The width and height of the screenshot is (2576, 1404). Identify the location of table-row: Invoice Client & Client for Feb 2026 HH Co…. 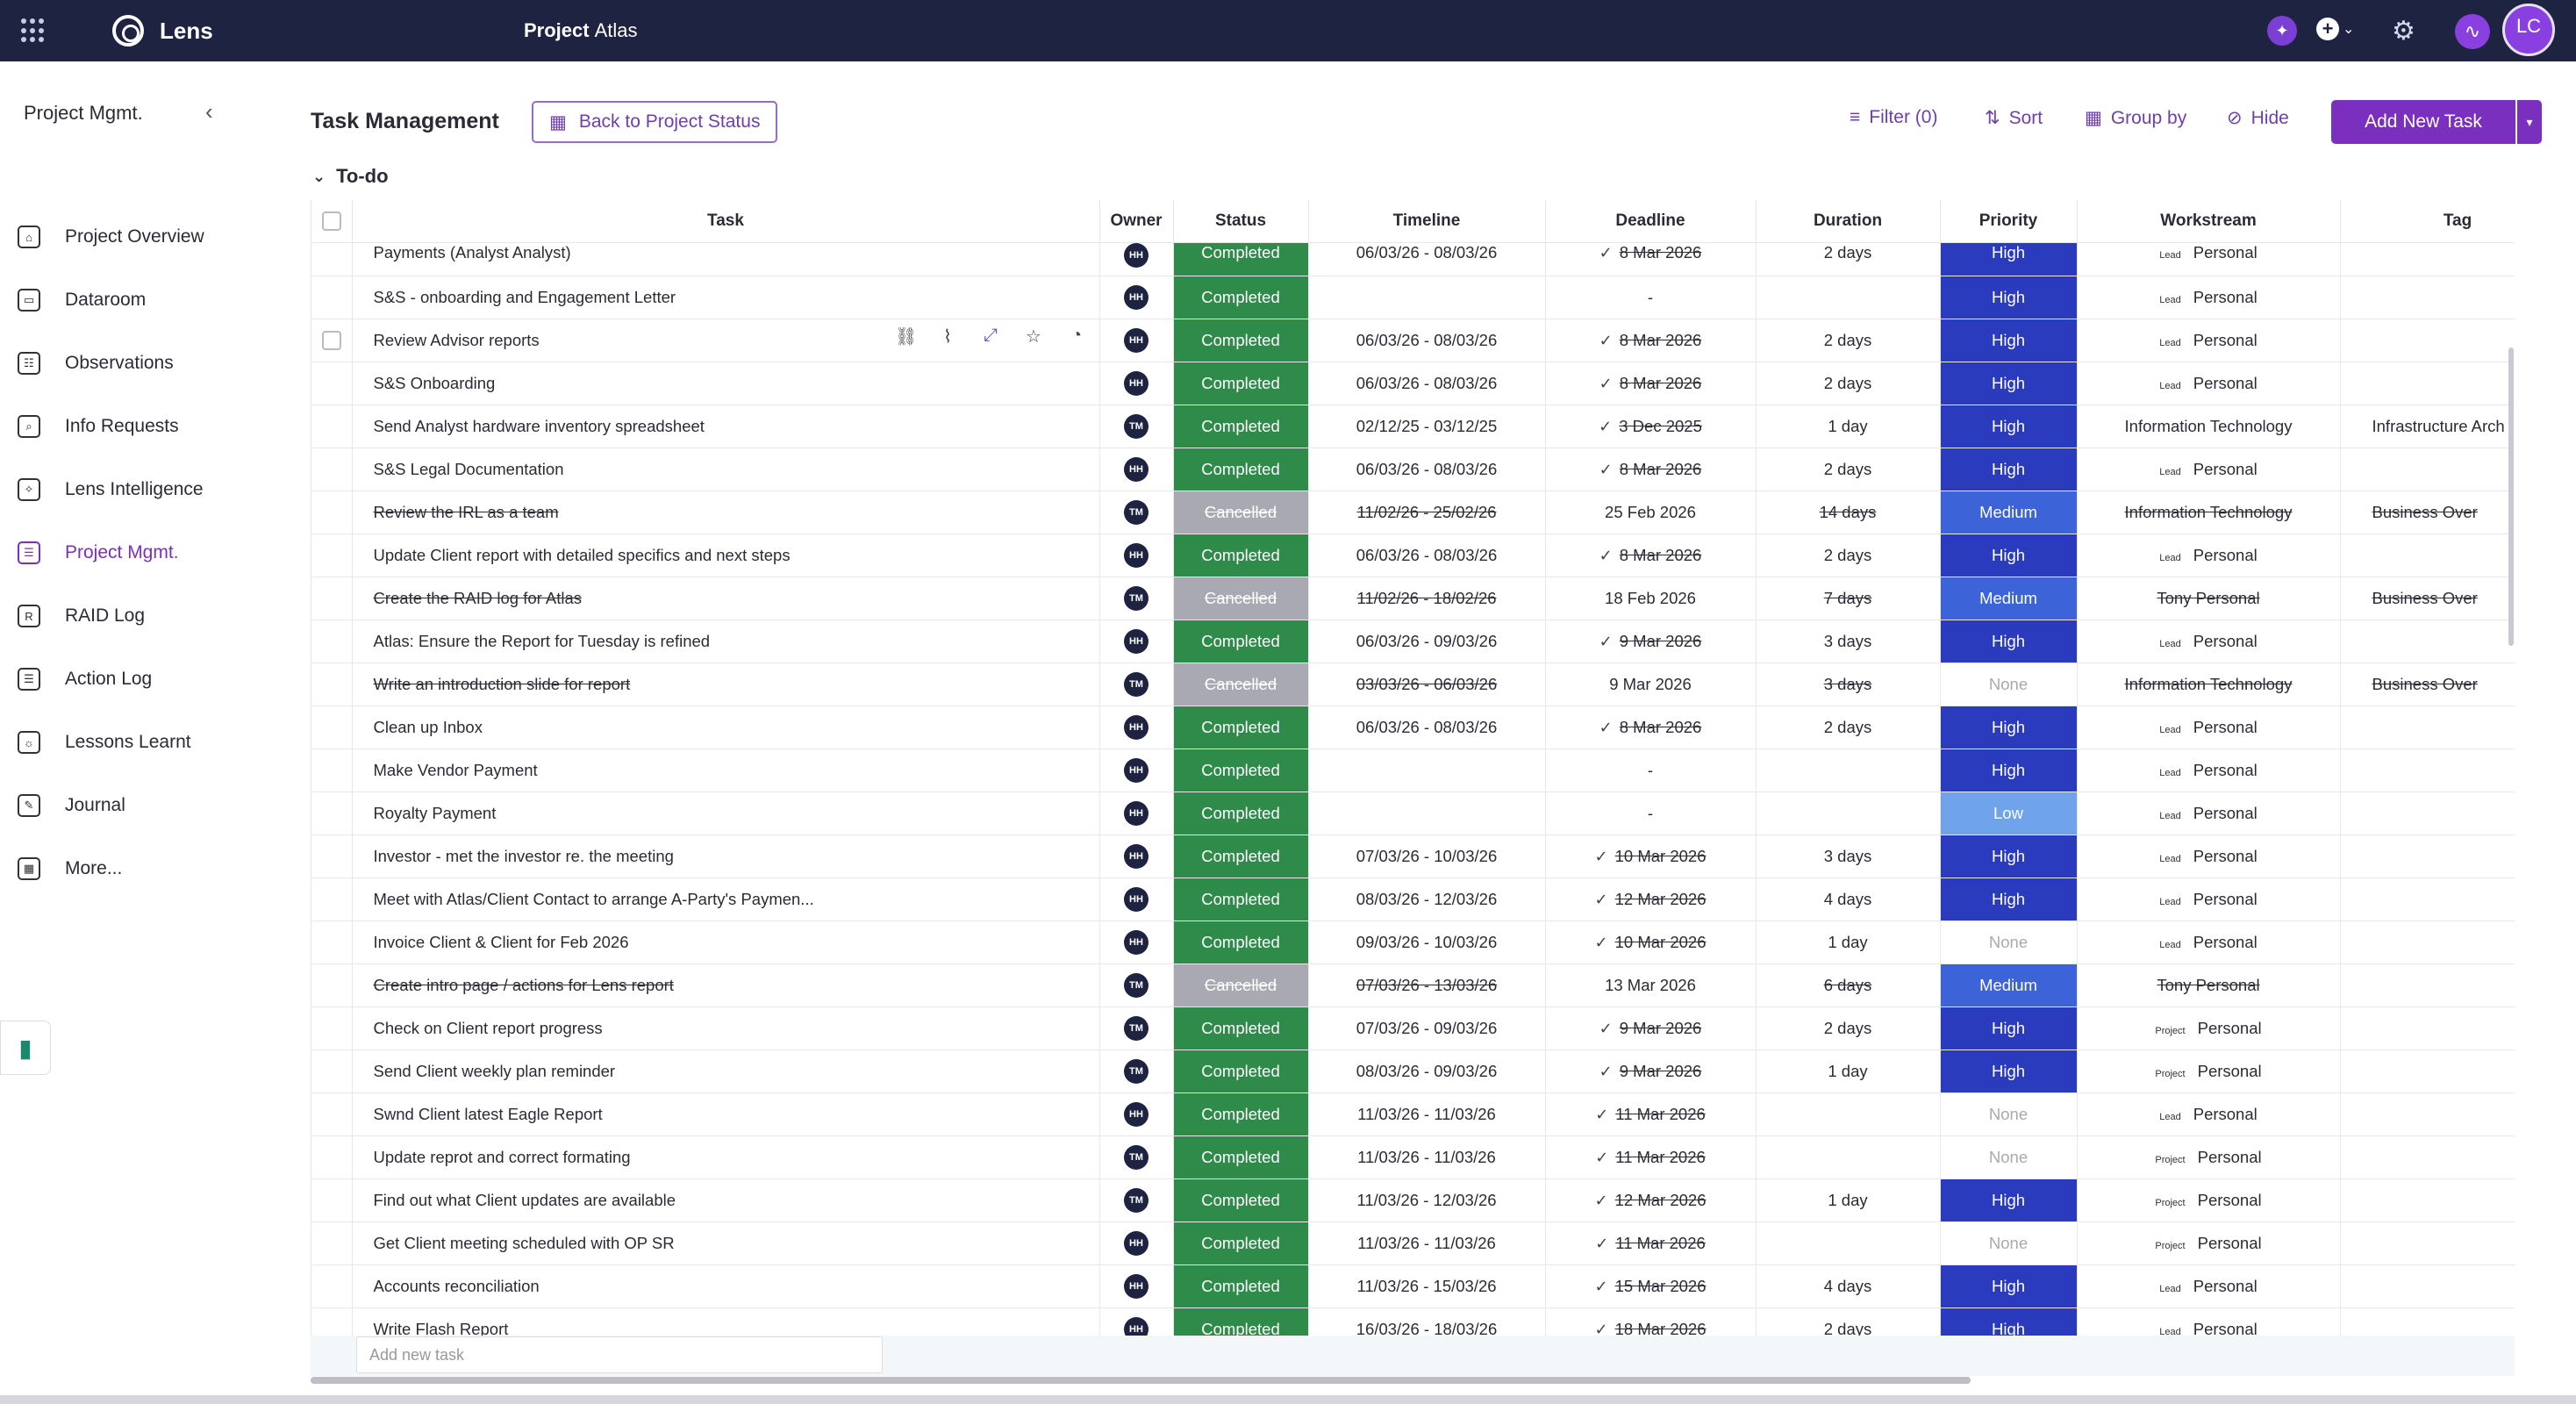
(1413, 942).